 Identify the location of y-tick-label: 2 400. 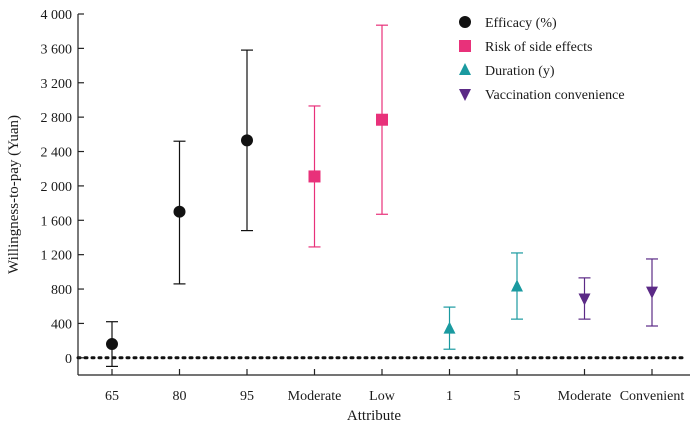
(57, 153).